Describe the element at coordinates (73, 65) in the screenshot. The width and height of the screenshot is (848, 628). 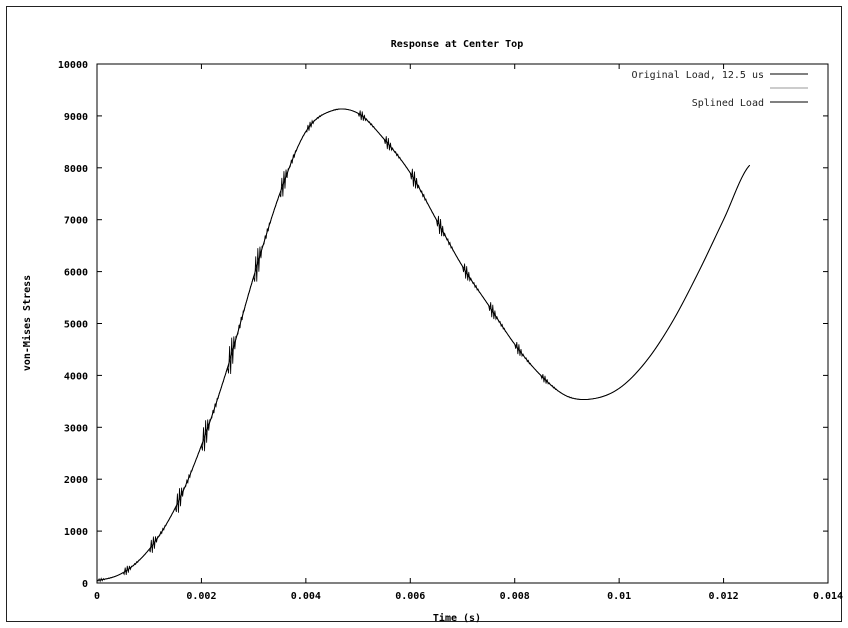
I see `y-tick-label: 10000` at that location.